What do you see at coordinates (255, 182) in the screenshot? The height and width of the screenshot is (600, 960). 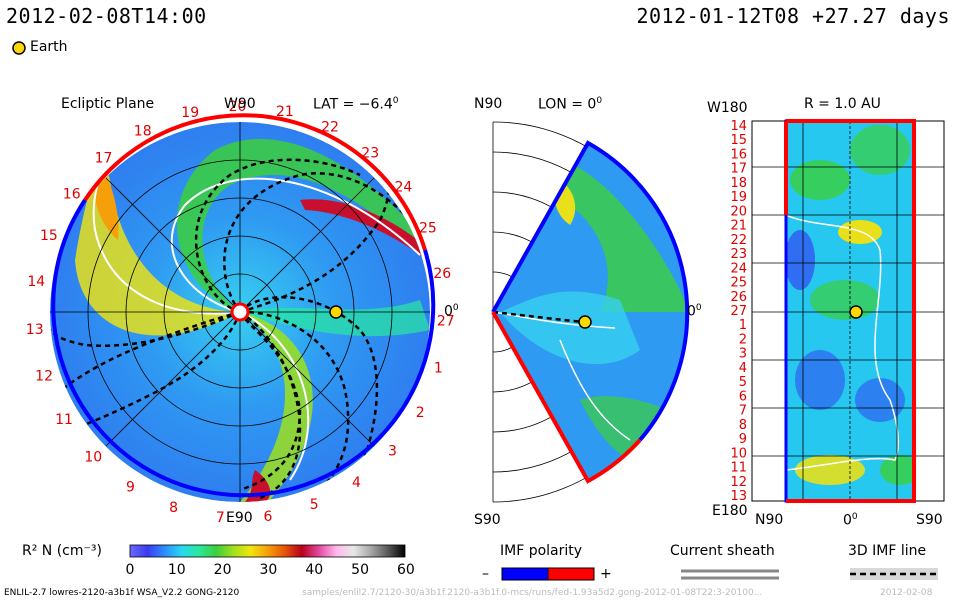 I see `ecliptic-boundary-positive` at bounding box center [255, 182].